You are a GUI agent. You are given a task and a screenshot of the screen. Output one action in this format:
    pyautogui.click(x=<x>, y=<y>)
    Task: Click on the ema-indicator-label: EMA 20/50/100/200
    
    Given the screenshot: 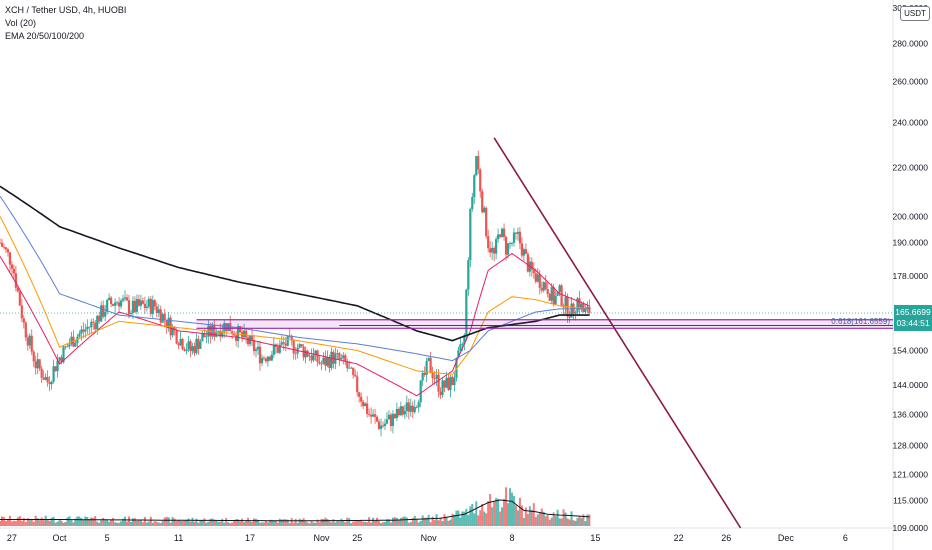 What is the action you would take?
    pyautogui.click(x=45, y=36)
    